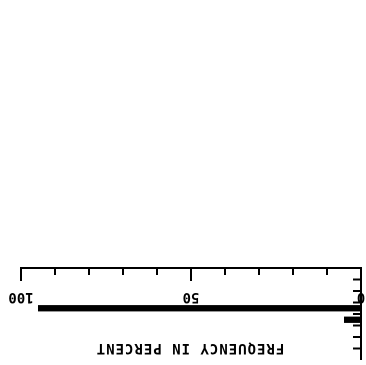 The height and width of the screenshot is (365, 366). I want to click on x-axis-title: FREQUENCY IN PERCENT, so click(190, 348).